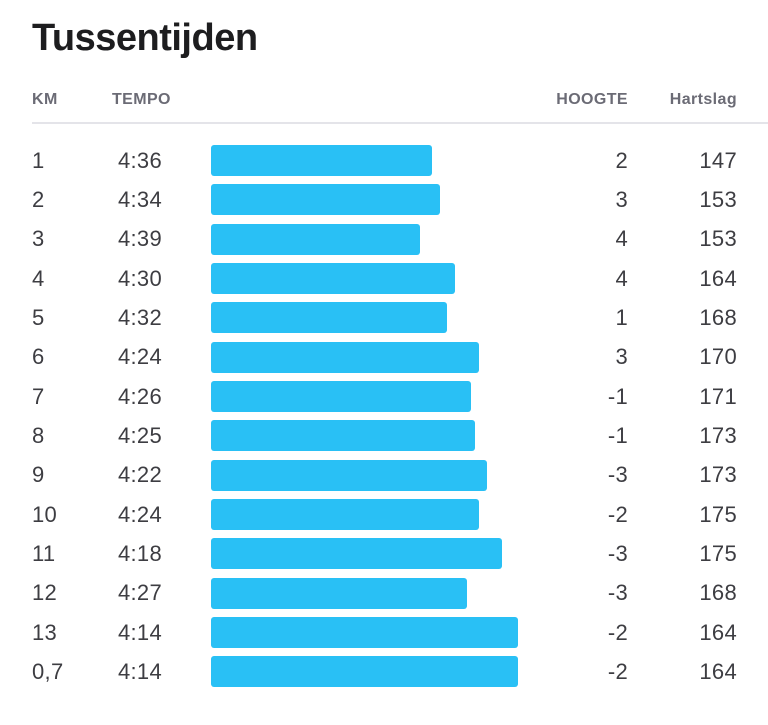  I want to click on km-value: 0,7, so click(48, 671).